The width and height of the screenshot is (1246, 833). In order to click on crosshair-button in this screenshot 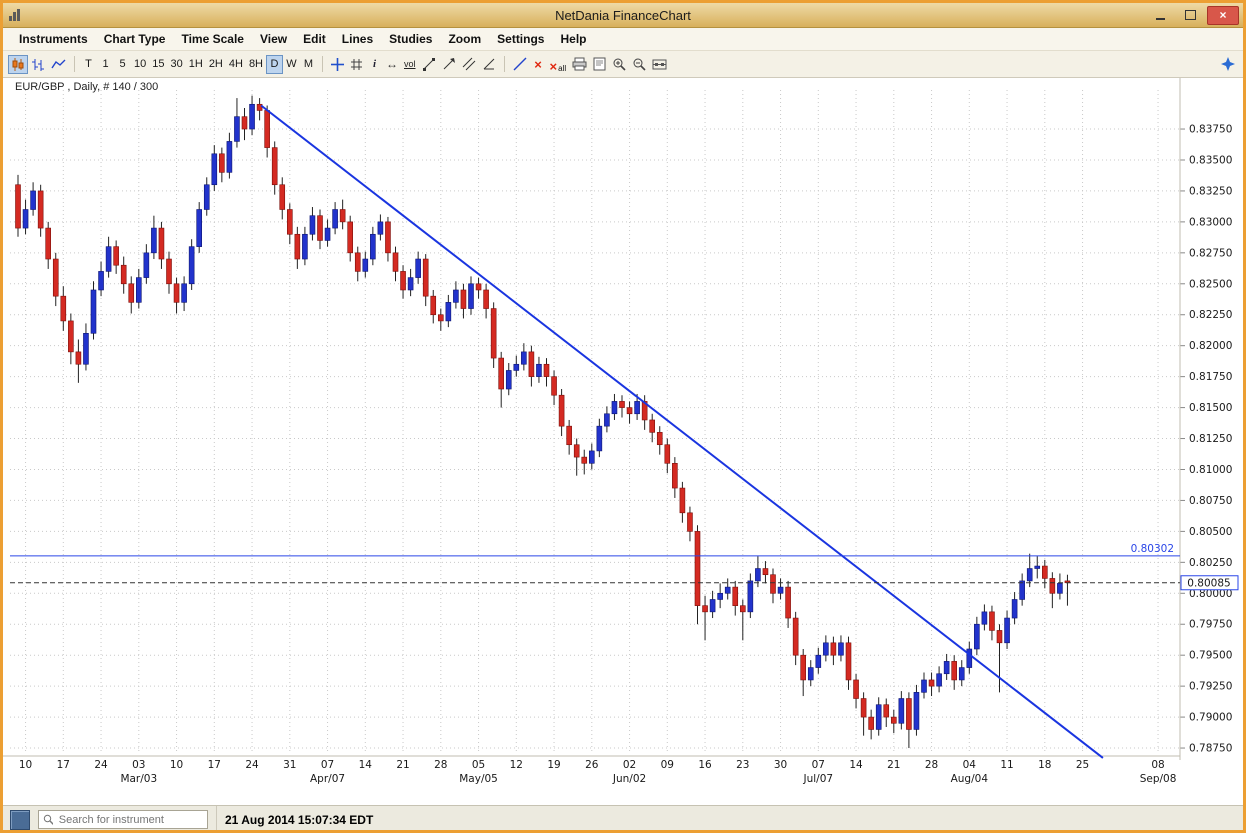, I will do `click(337, 64)`.